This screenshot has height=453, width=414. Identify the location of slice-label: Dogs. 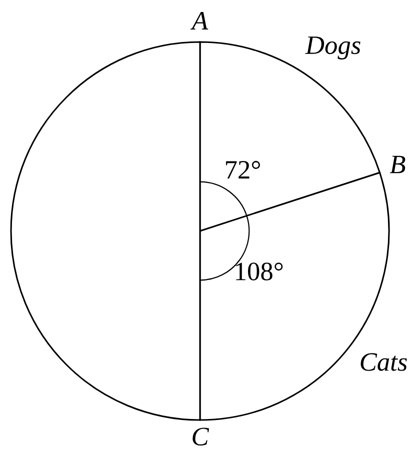
(332, 48).